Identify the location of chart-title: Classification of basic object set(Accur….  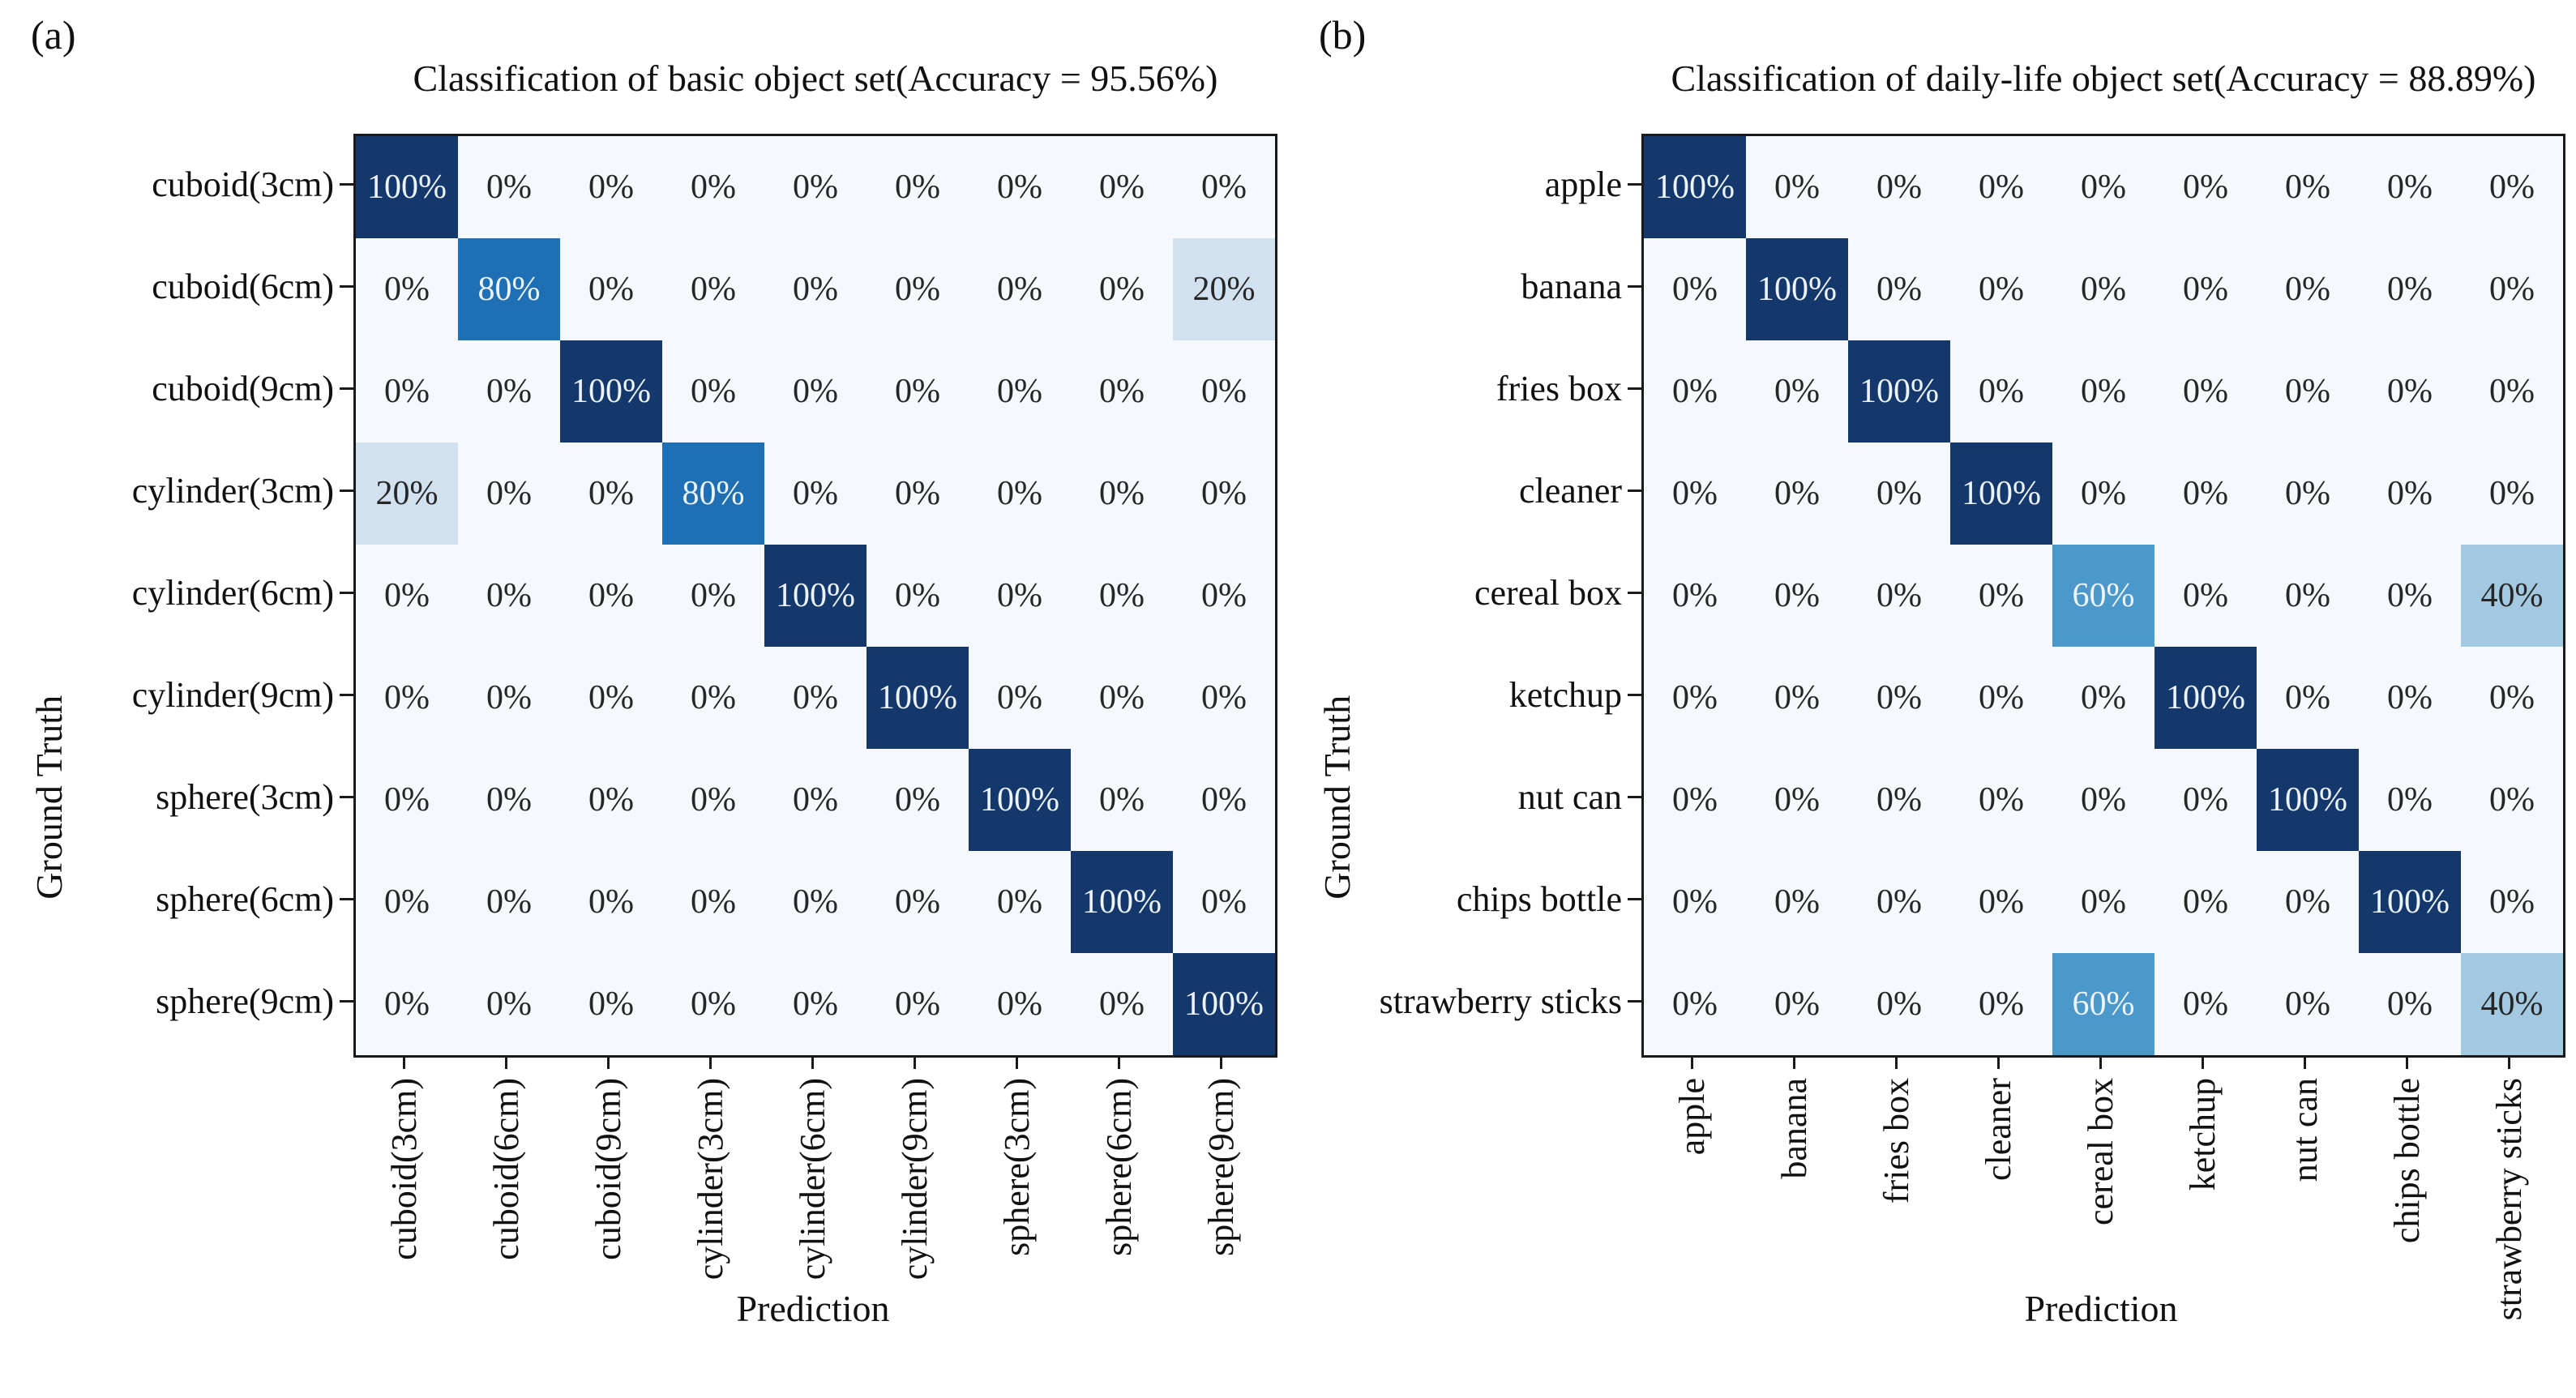
(815, 78).